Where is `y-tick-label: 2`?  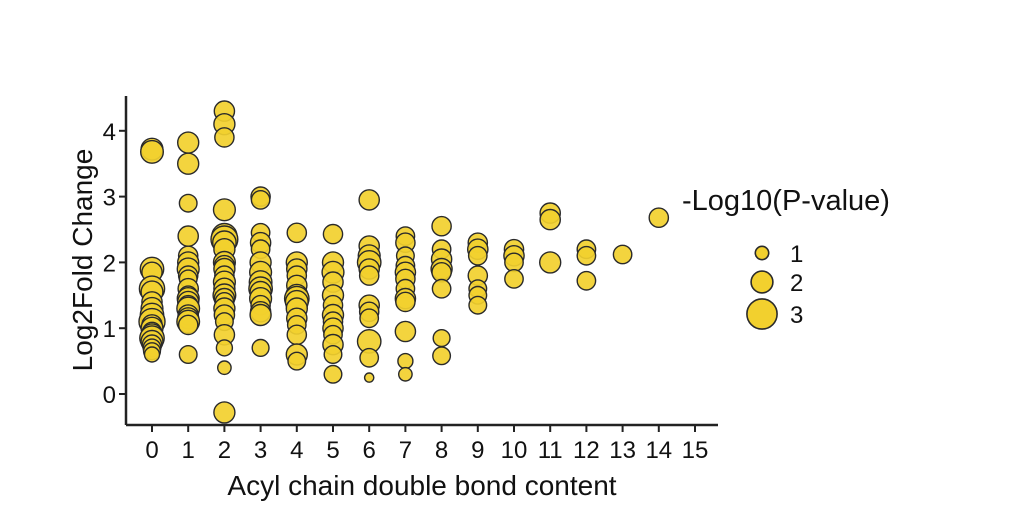 y-tick-label: 2 is located at coordinates (109, 263).